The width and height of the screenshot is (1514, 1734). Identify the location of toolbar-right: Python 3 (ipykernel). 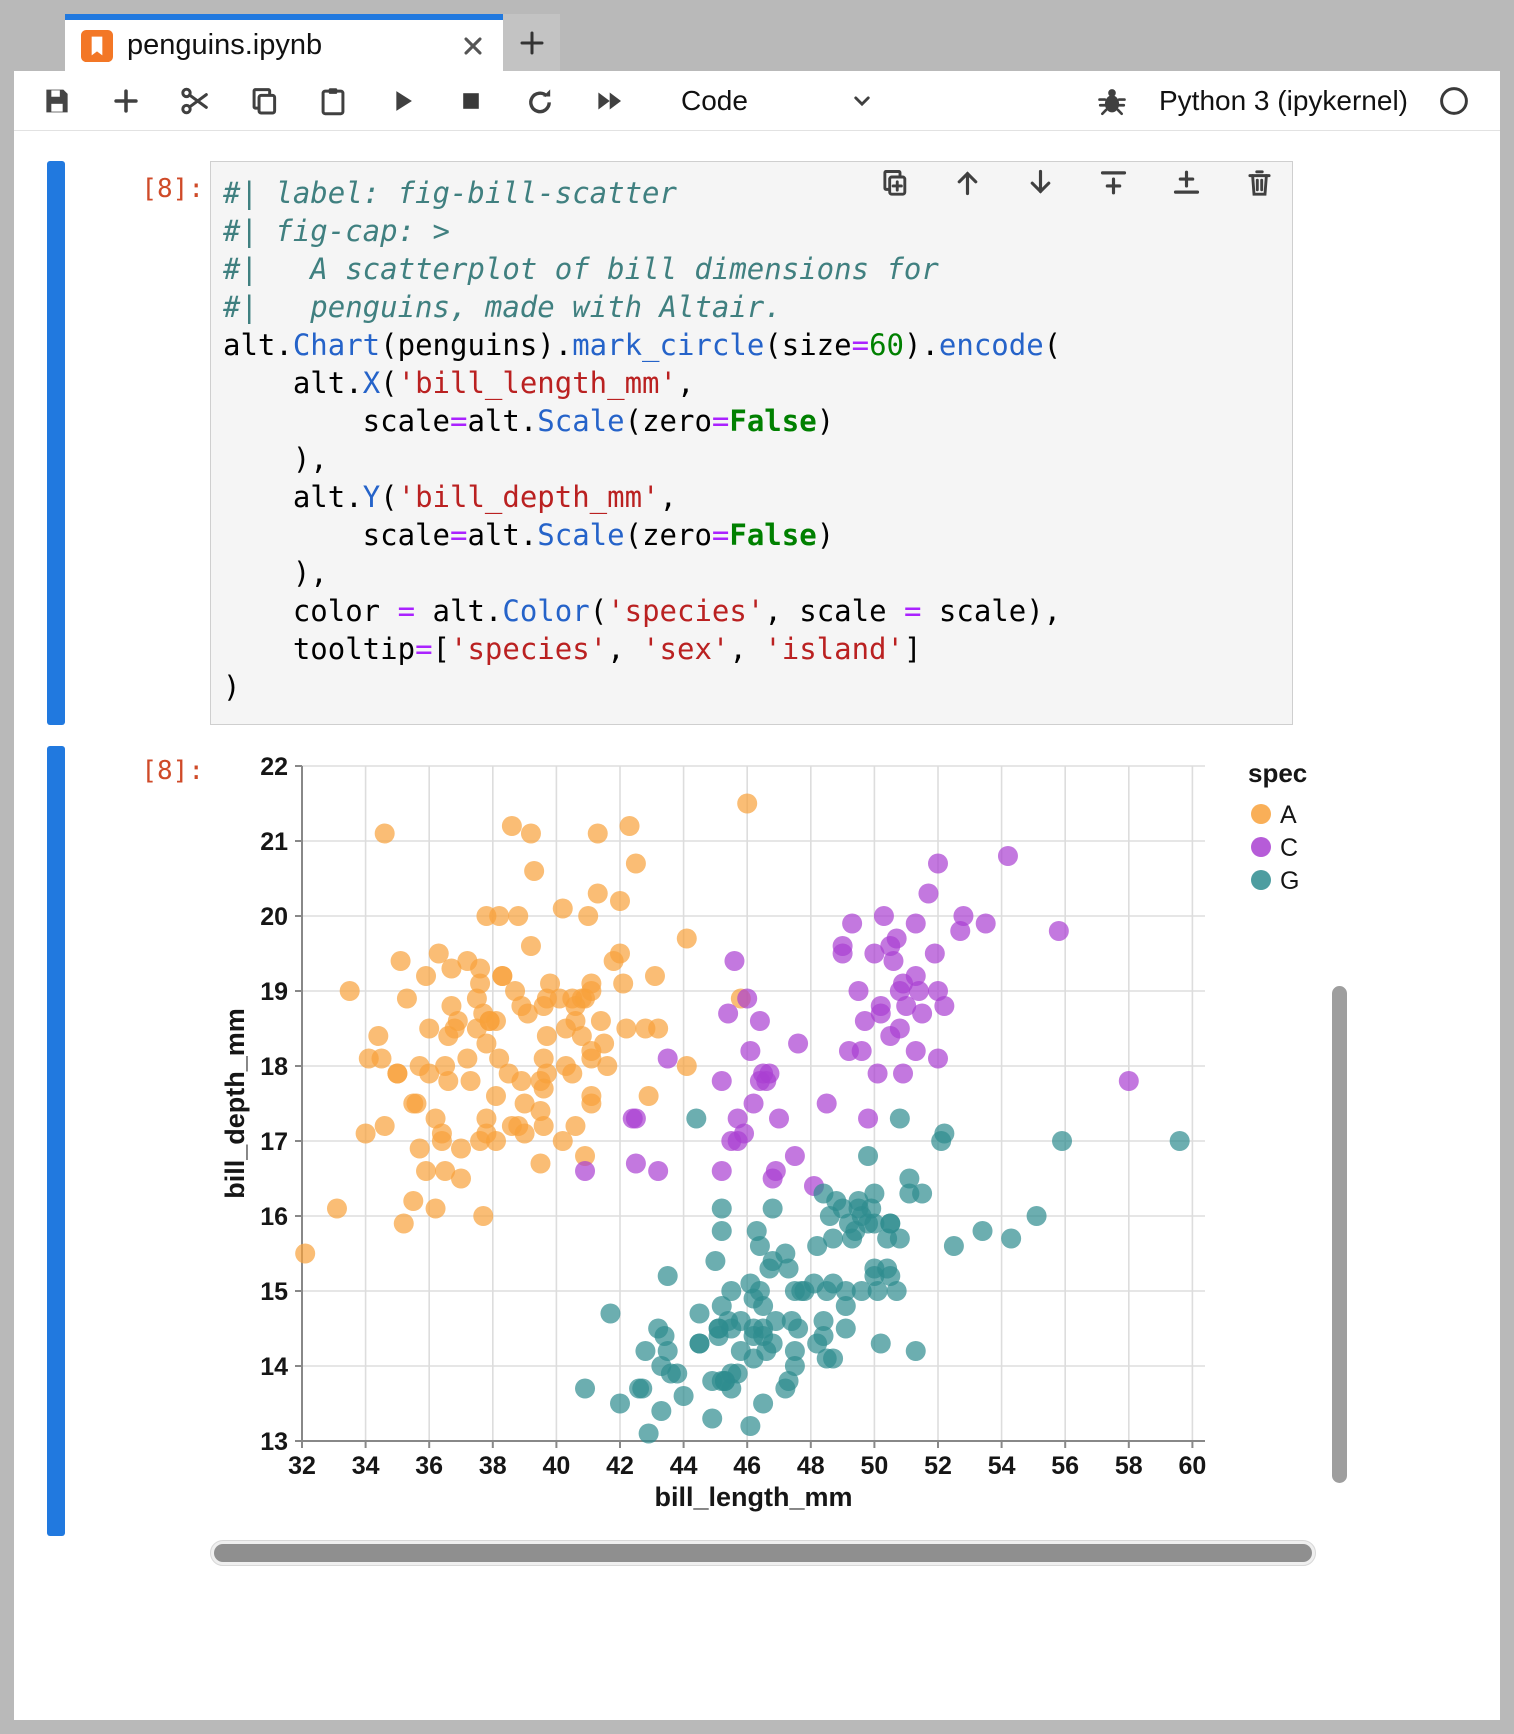
(1282, 101).